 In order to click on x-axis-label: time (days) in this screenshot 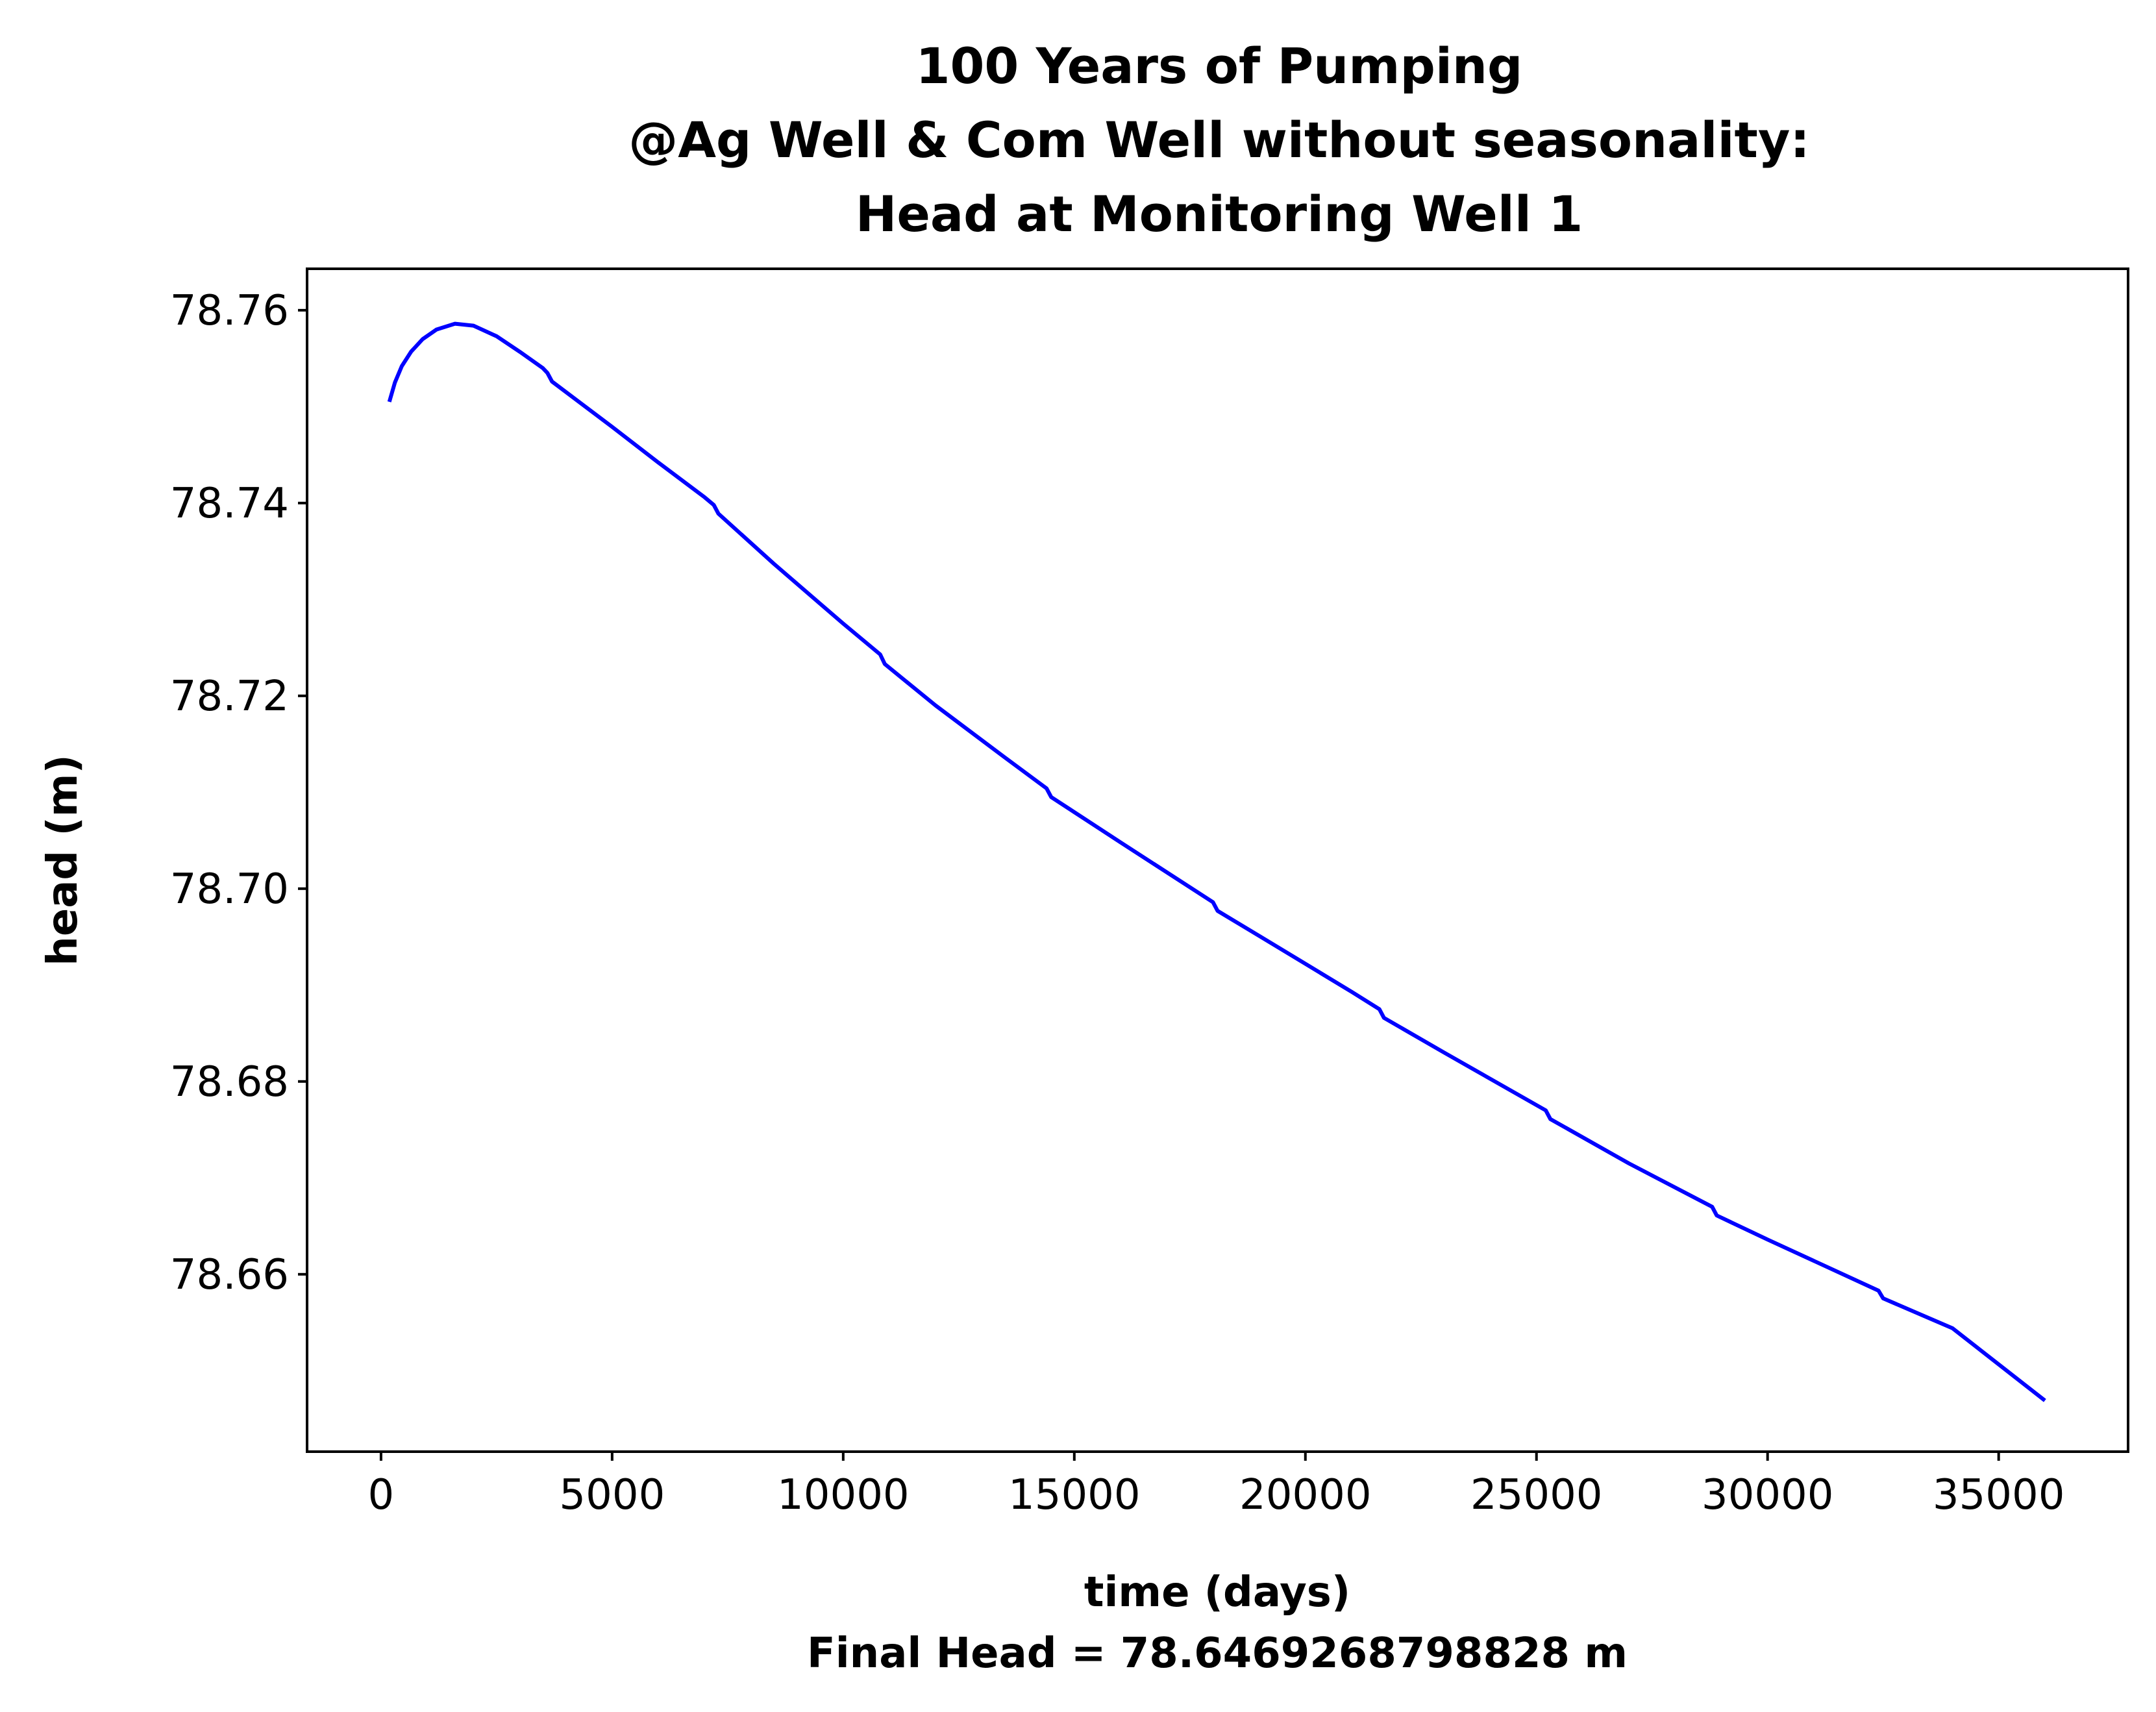, I will do `click(1217, 1593)`.